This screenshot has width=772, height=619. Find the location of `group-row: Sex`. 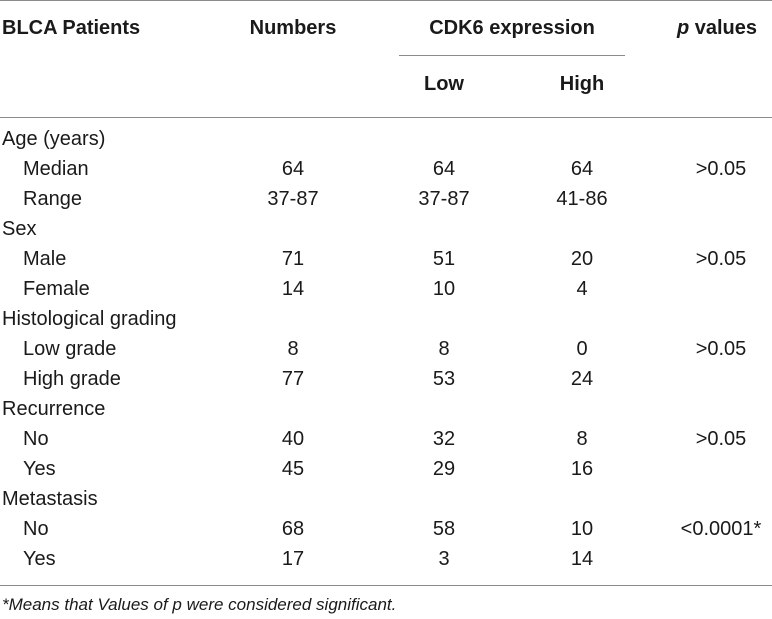

group-row: Sex is located at coordinates (386, 229).